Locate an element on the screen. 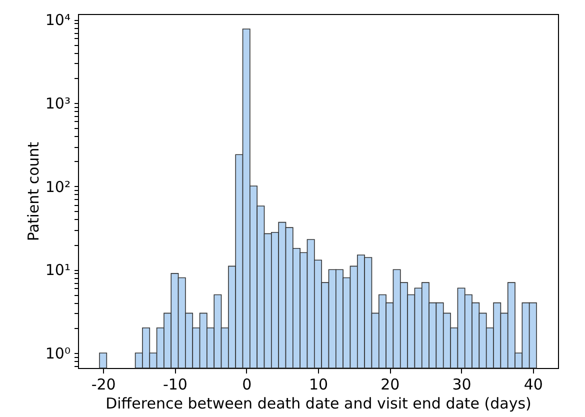 Image resolution: width=585 pixels, height=417 pixels. y-axis-title: Patient count is located at coordinates (33, 192).